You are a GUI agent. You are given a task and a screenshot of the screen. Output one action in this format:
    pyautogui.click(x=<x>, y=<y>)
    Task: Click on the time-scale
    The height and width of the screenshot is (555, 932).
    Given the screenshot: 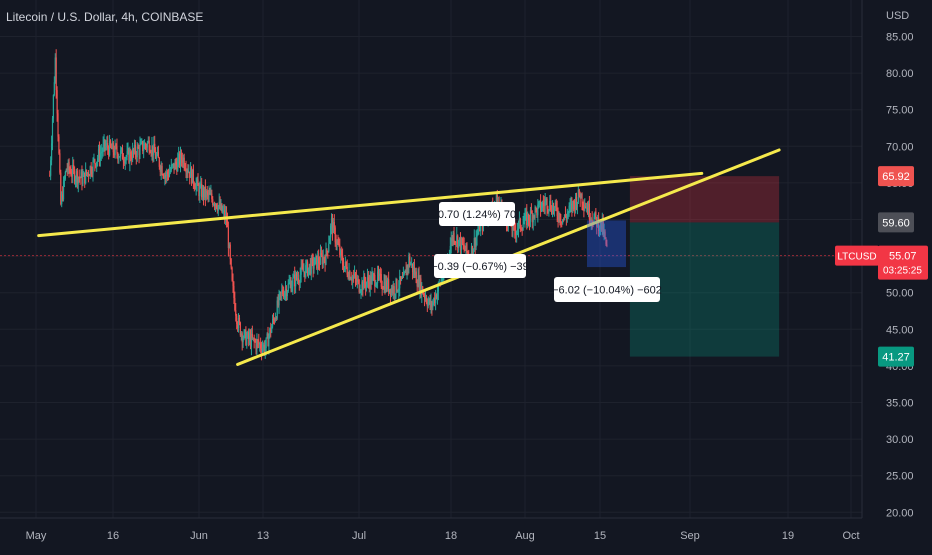 What is the action you would take?
    pyautogui.click(x=431, y=534)
    